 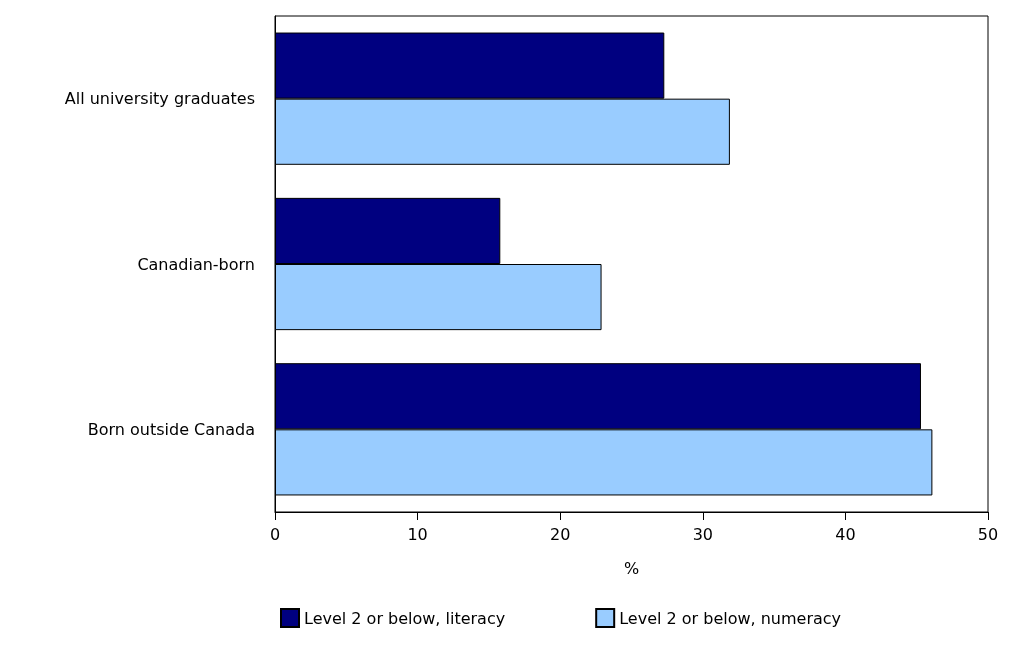 What do you see at coordinates (730, 618) in the screenshot?
I see `legend-label: Level 2 or below, numeracy` at bounding box center [730, 618].